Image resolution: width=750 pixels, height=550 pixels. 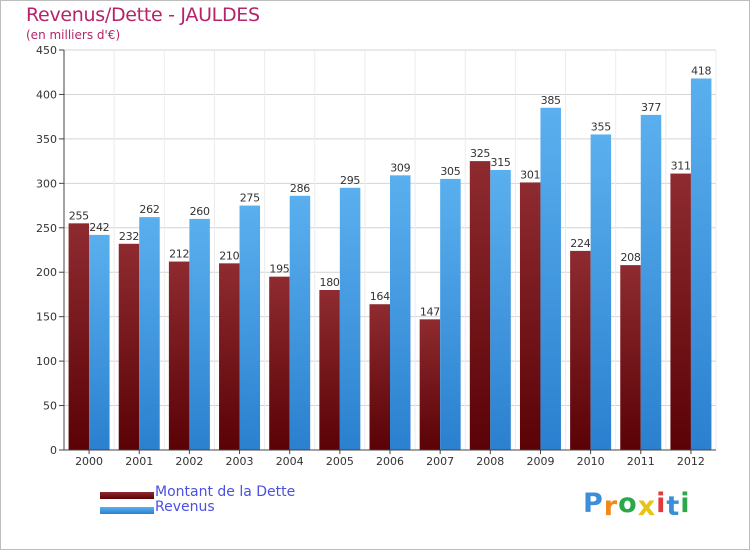 What do you see at coordinates (250, 198) in the screenshot?
I see `data-label-revenue-2003: 275` at bounding box center [250, 198].